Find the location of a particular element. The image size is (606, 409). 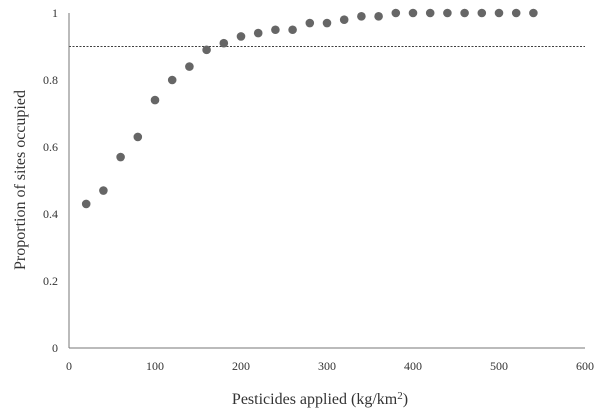

x-axis-title-superscript: 2 is located at coordinates (400, 396).